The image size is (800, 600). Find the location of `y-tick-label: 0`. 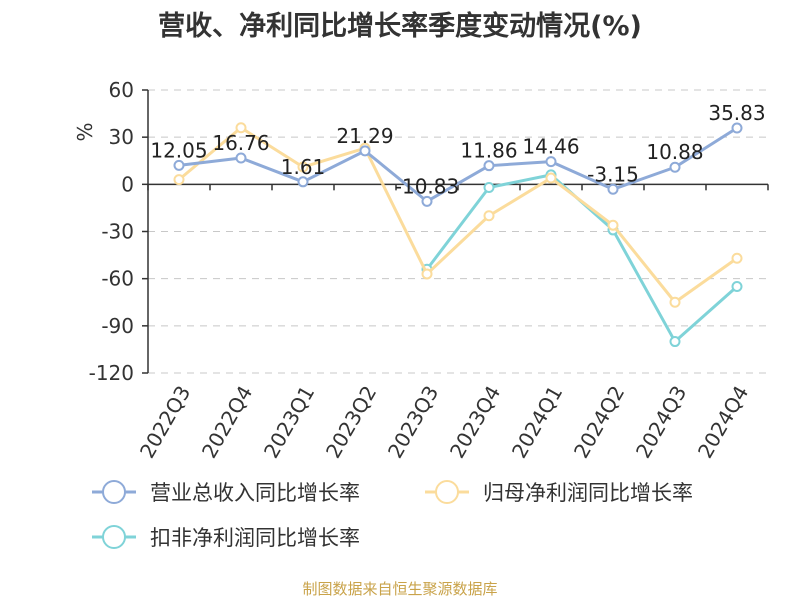

y-tick-label: 0 is located at coordinates (127, 184).